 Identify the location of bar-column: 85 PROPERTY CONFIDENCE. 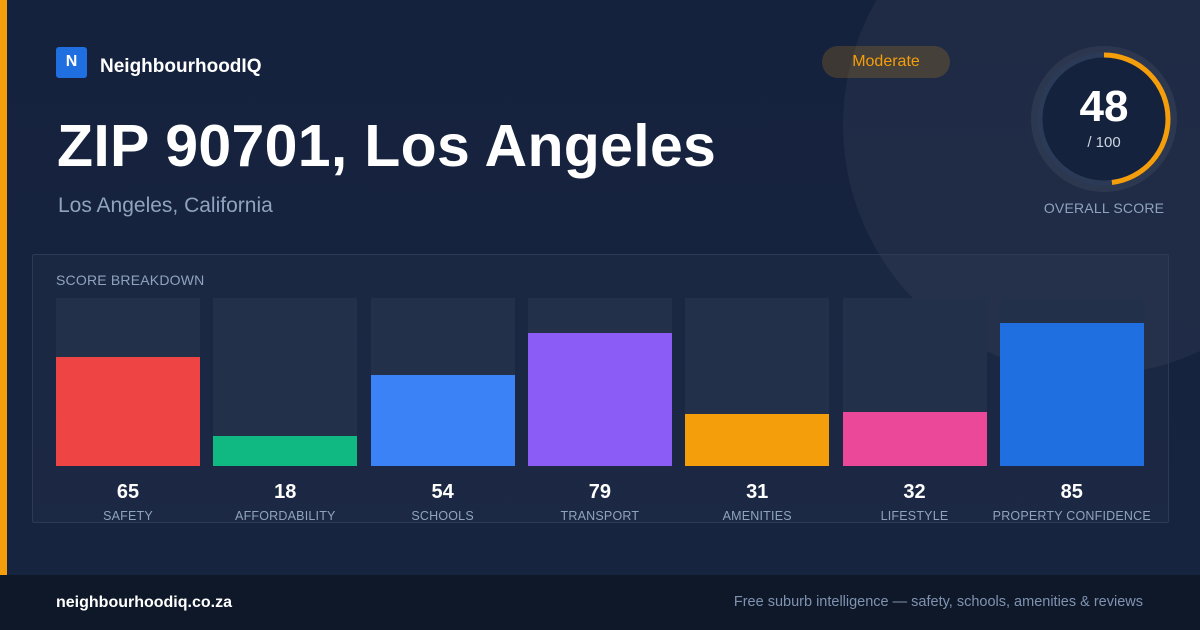
(1072, 413).